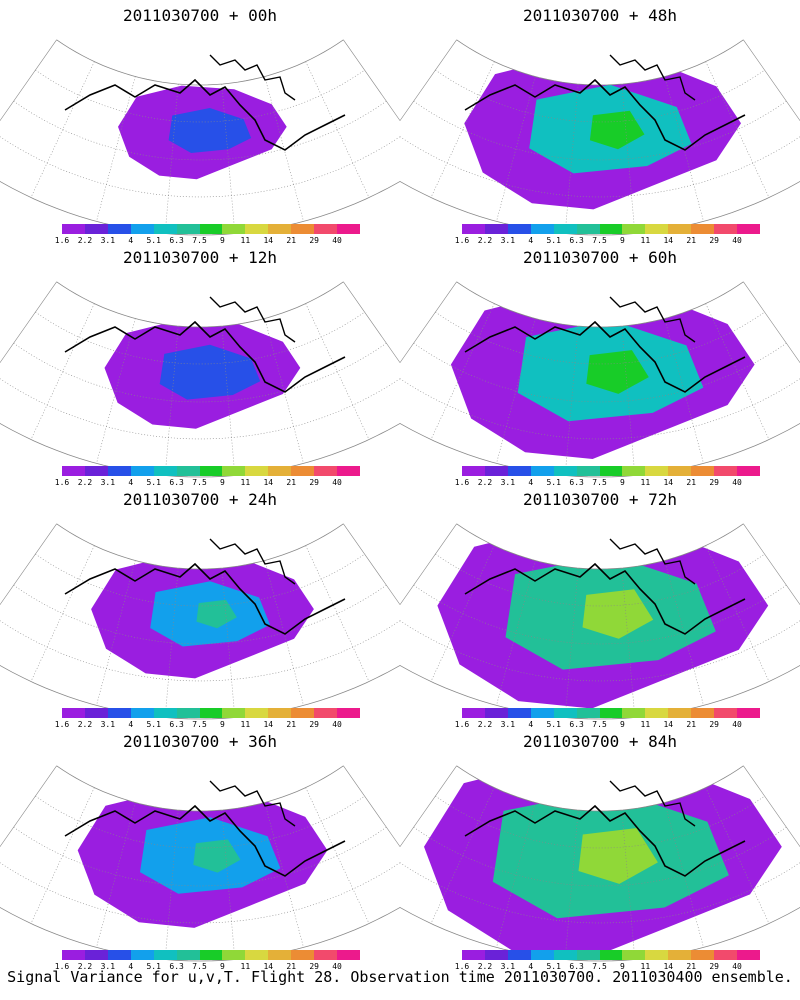 The image size is (800, 1000). What do you see at coordinates (600, 499) in the screenshot?
I see `panel-title: 2011030700 + 72h` at bounding box center [600, 499].